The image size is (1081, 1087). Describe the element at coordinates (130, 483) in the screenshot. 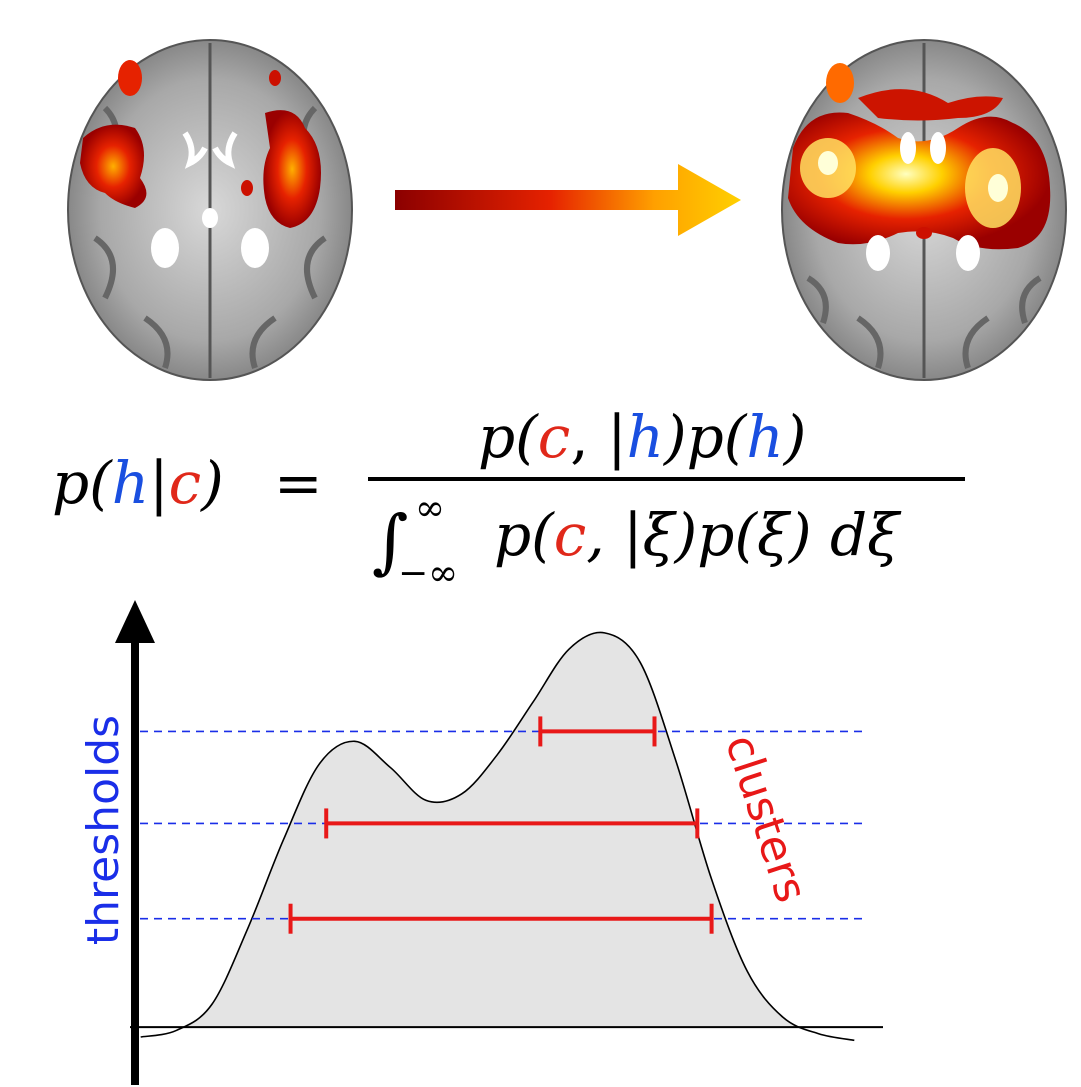

I see `eq-lhs-h: h` at that location.